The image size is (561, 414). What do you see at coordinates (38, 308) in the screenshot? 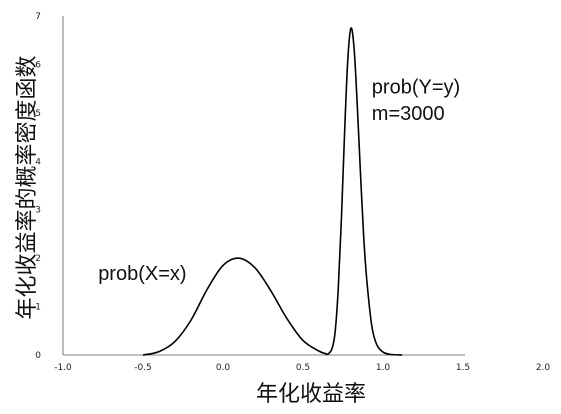
I see `y-tick-label: 1` at bounding box center [38, 308].